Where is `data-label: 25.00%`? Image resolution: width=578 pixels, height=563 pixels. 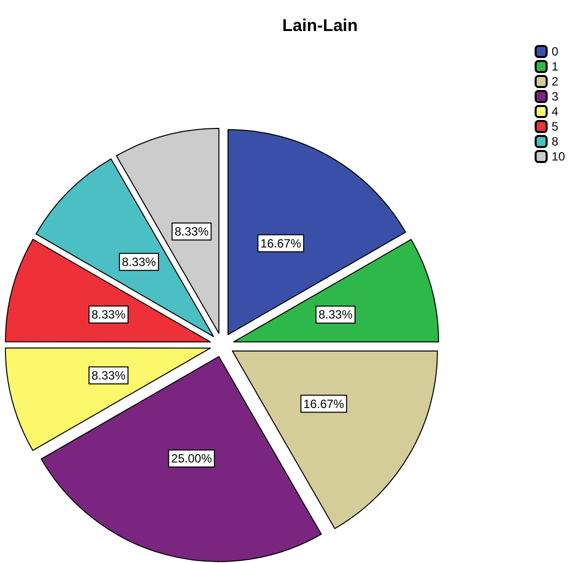 data-label: 25.00% is located at coordinates (191, 458).